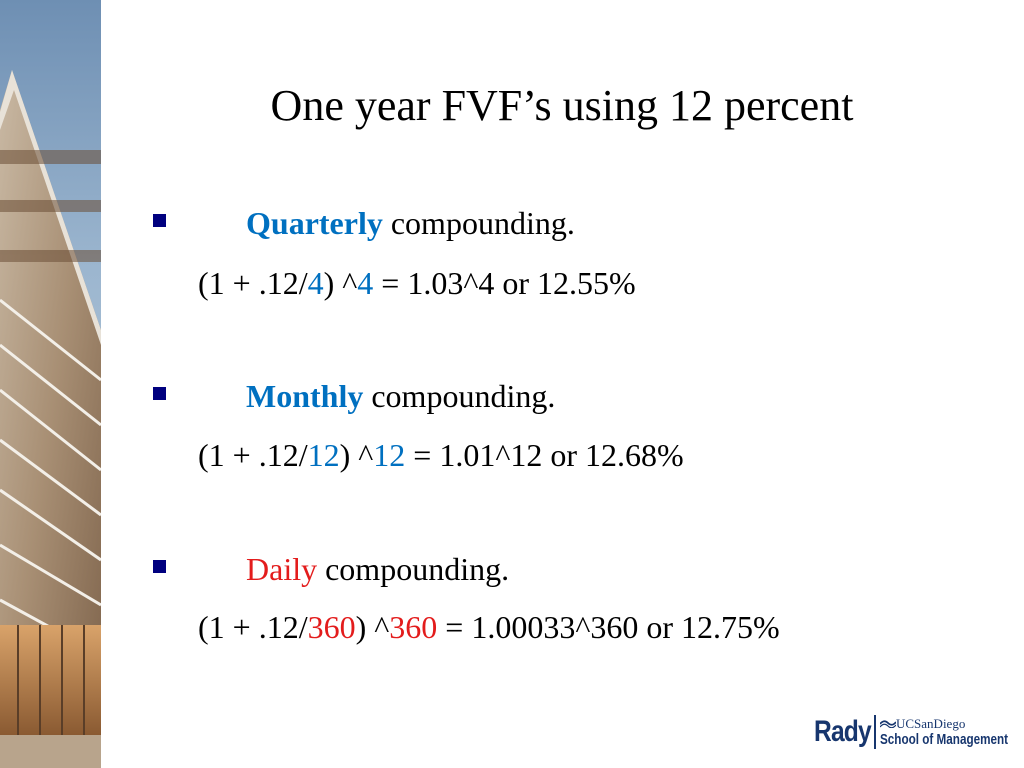 The width and height of the screenshot is (1024, 768). I want to click on formula-result: = 1.00033^360 or 12.75%, so click(608, 627).